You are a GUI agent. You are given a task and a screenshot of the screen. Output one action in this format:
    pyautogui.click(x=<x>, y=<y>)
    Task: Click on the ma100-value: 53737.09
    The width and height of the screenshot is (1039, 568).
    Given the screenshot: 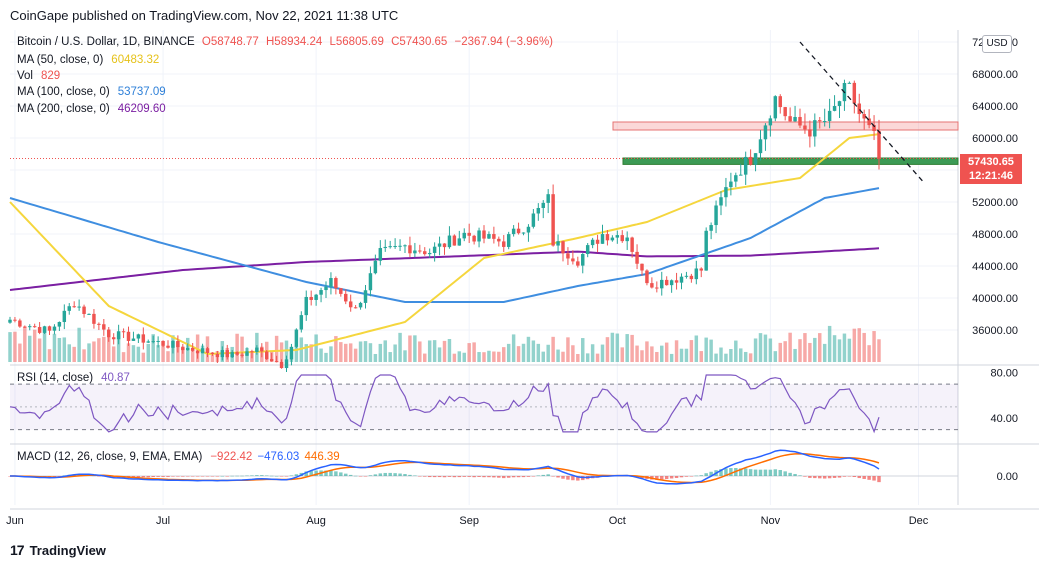 What is the action you would take?
    pyautogui.click(x=141, y=92)
    